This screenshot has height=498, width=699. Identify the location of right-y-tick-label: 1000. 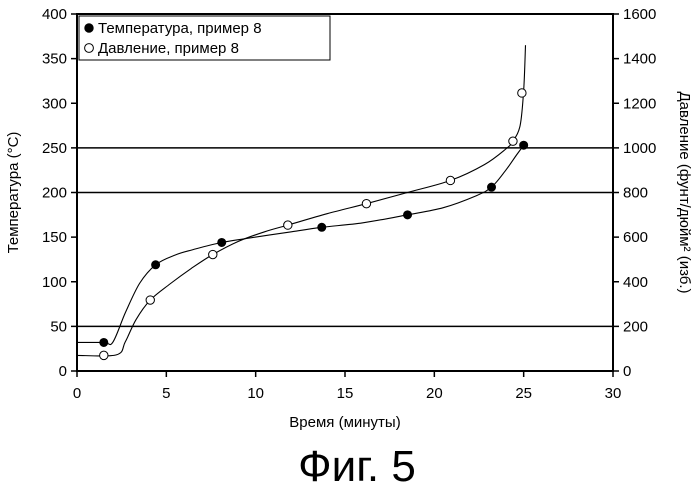
(639, 148).